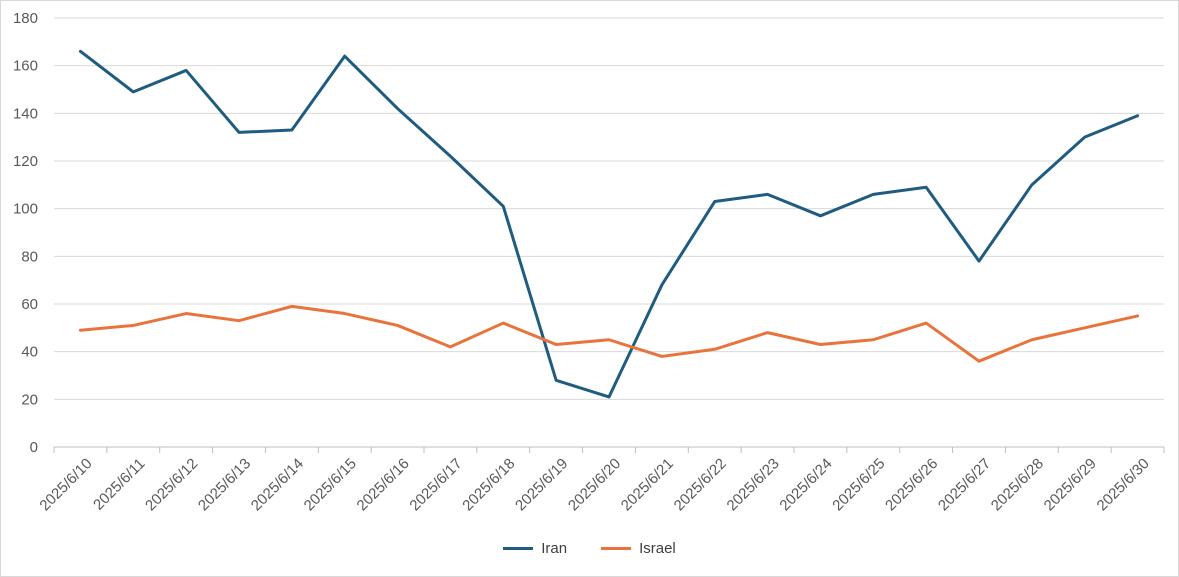 This screenshot has width=1179, height=577. Describe the element at coordinates (25, 113) in the screenshot. I see `y-tick-label: 140` at that location.